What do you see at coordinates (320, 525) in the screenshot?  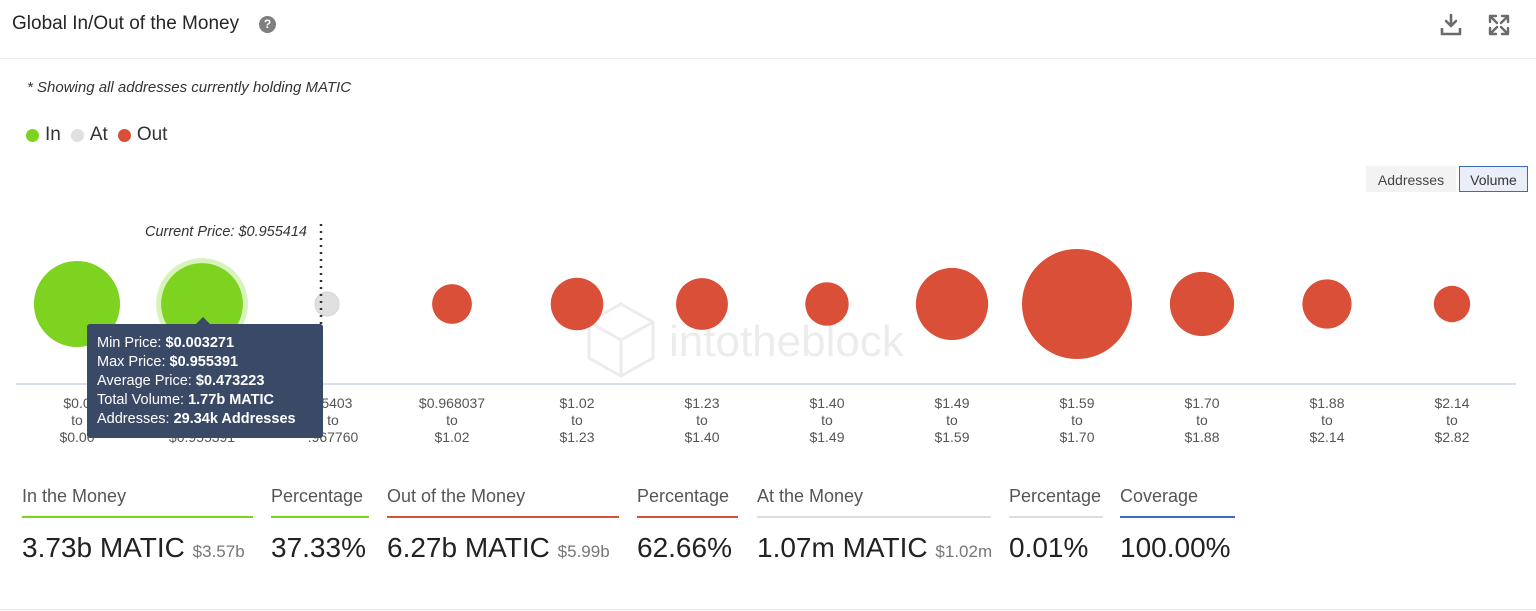 I see `stat-in-percentage: Percentage 37.33%` at bounding box center [320, 525].